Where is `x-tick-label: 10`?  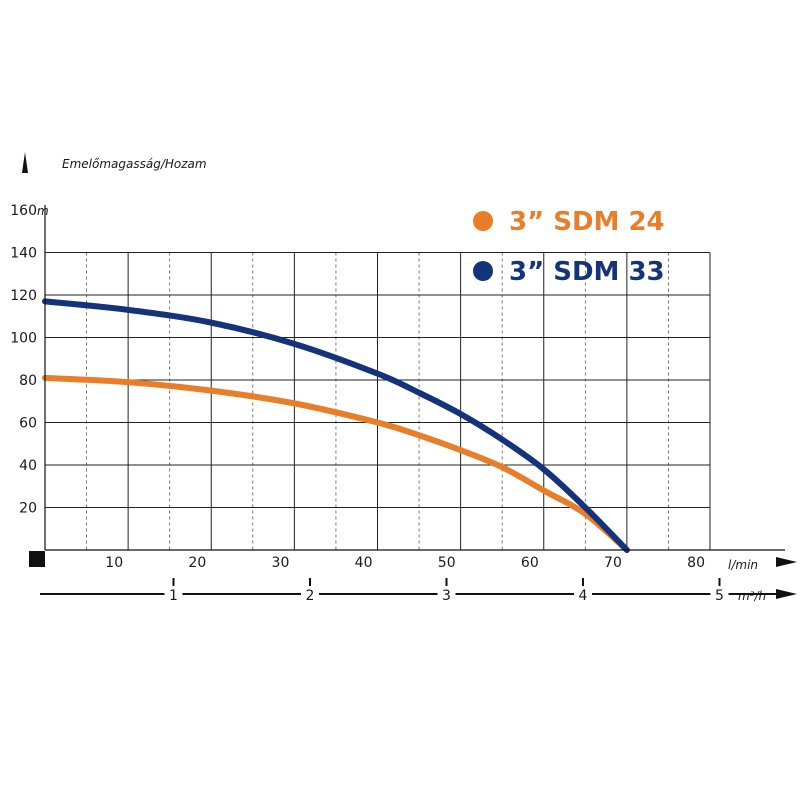 x-tick-label: 10 is located at coordinates (114, 563).